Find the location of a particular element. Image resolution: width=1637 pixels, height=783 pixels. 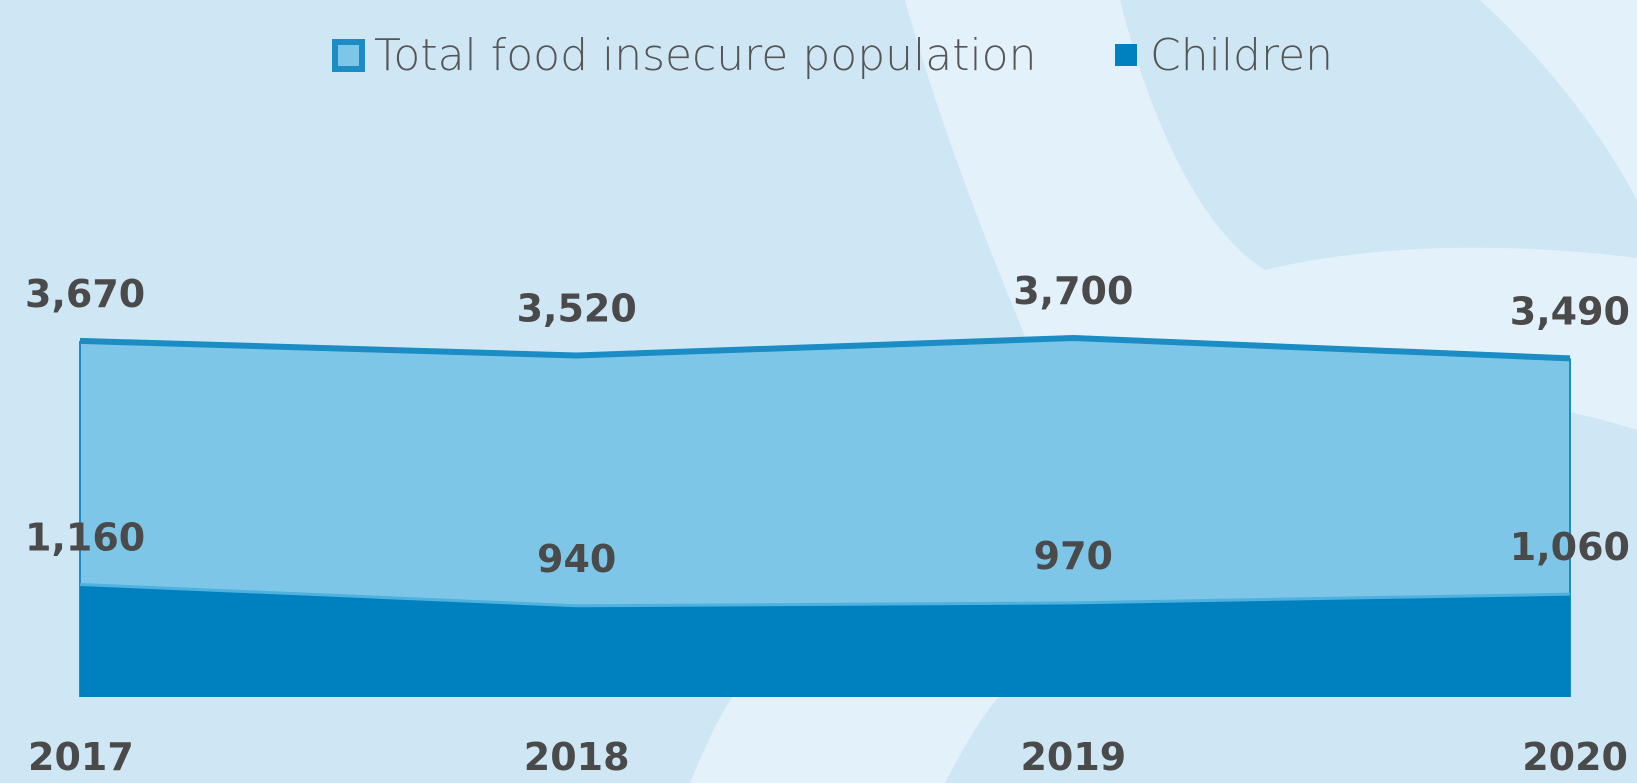

x-tick-label-2020: 2020 is located at coordinates (1575, 757).